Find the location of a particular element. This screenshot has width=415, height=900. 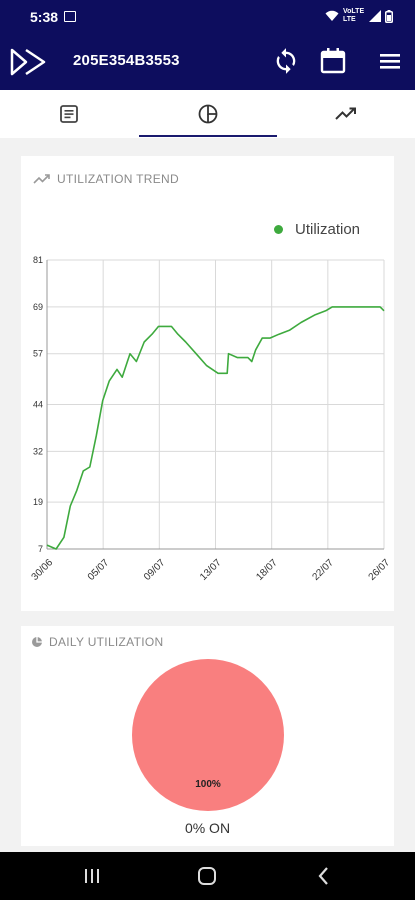

battery-icon is located at coordinates (389, 16).